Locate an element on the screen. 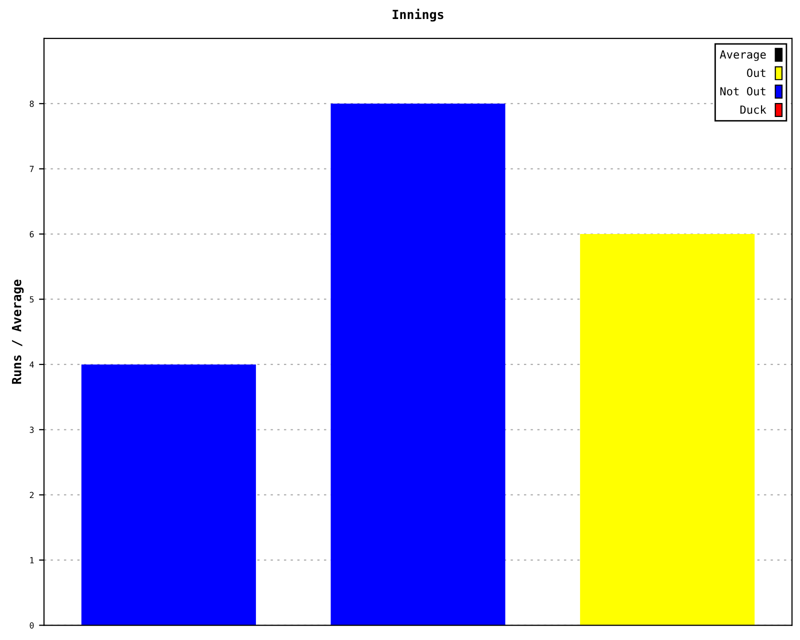 This screenshot has height=640, width=800. y-tick-label: 4 is located at coordinates (32, 365).